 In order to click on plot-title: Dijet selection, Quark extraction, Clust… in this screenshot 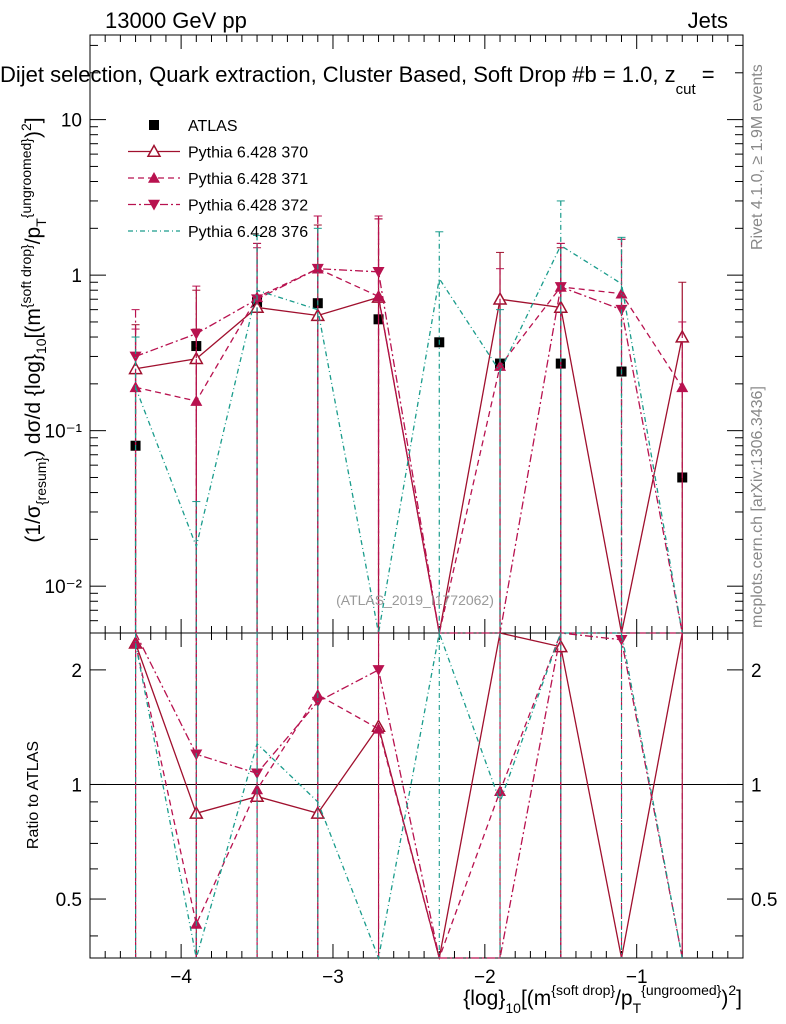, I will do `click(357, 80)`.